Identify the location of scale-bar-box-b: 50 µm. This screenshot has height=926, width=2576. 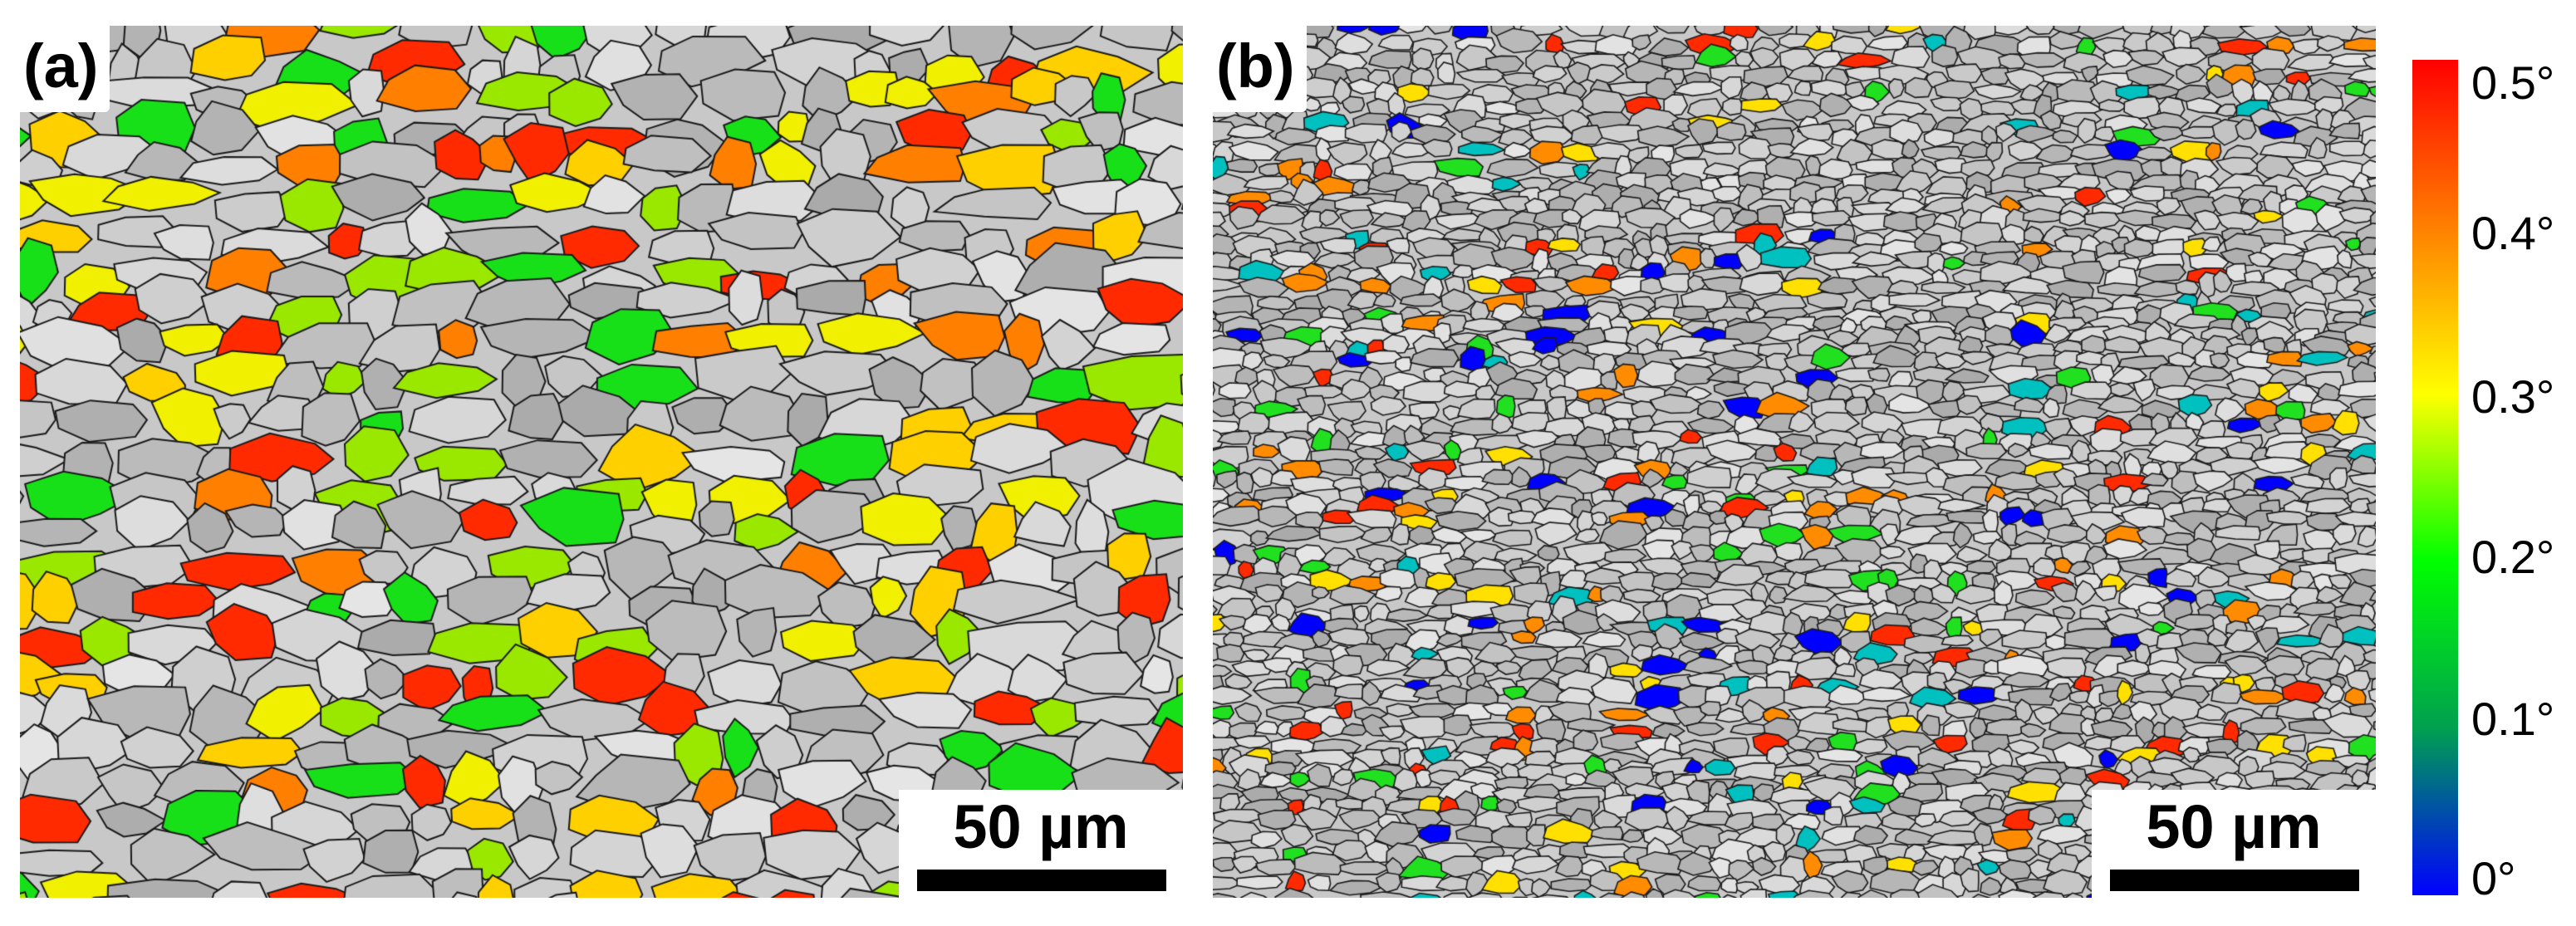
(2234, 844).